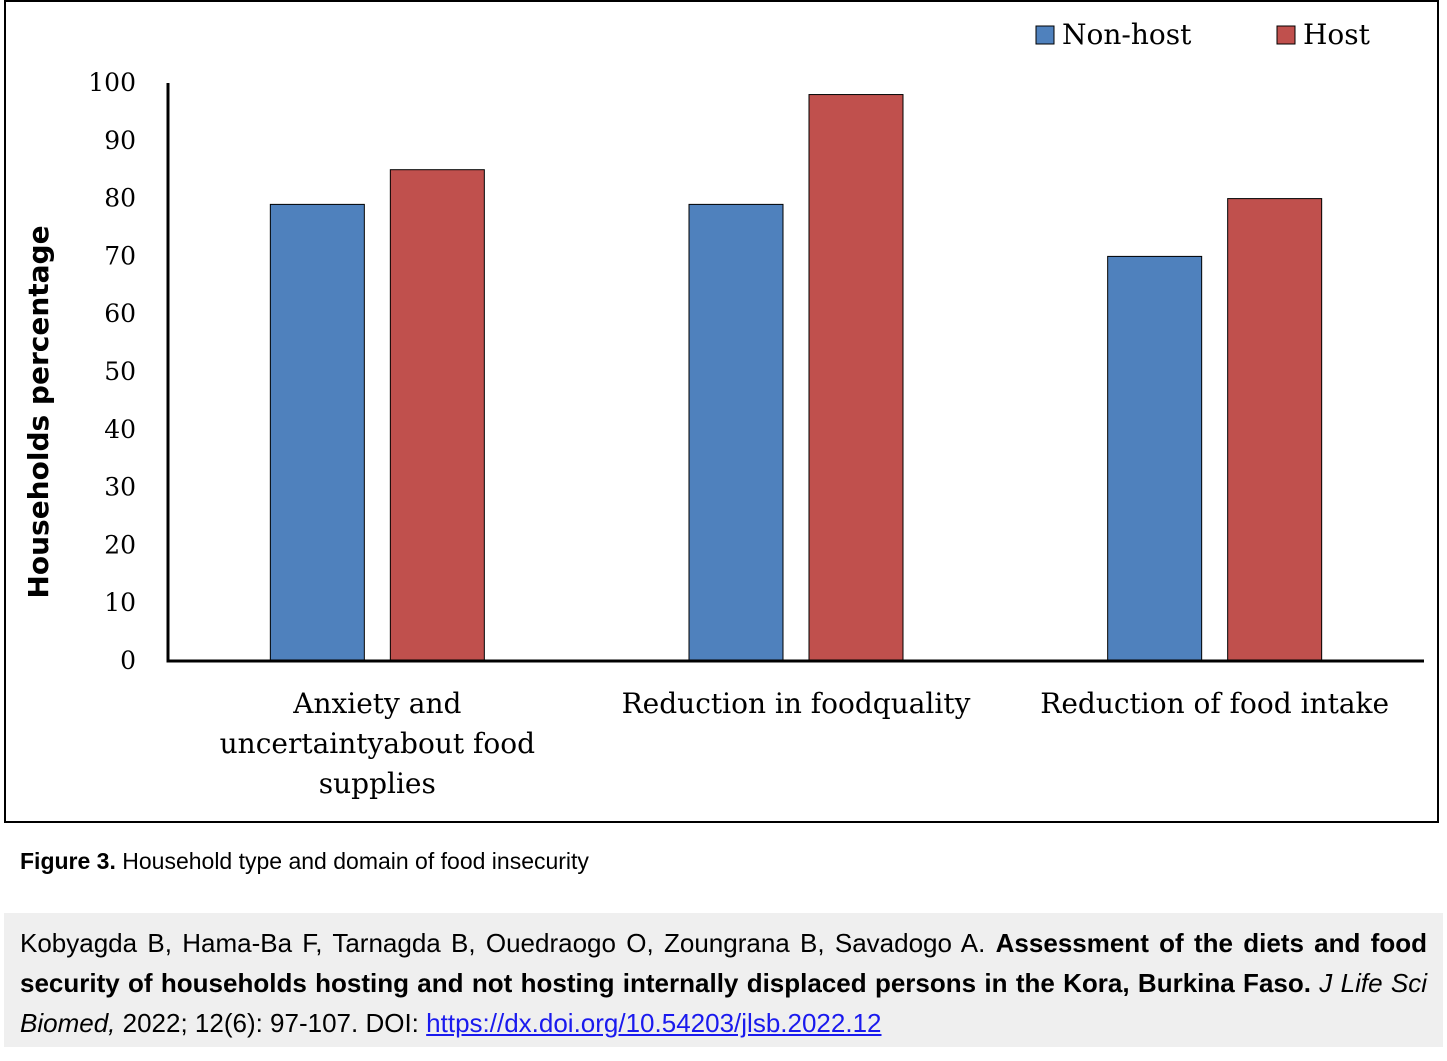  I want to click on y-tick-label: 80, so click(120, 198).